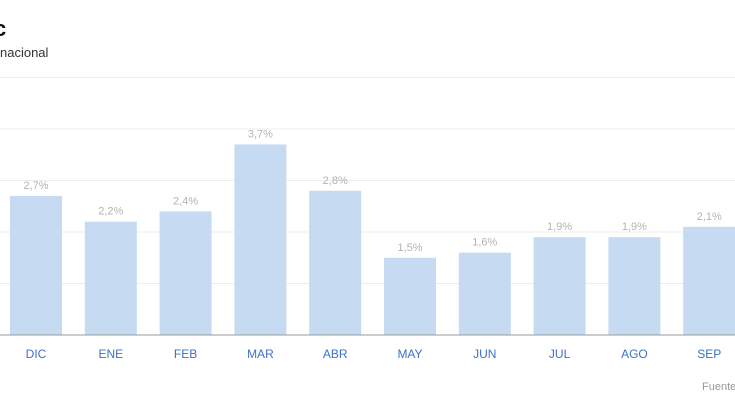 This screenshot has height=400, width=735. Describe the element at coordinates (709, 280) in the screenshot. I see `bar-sep` at that location.